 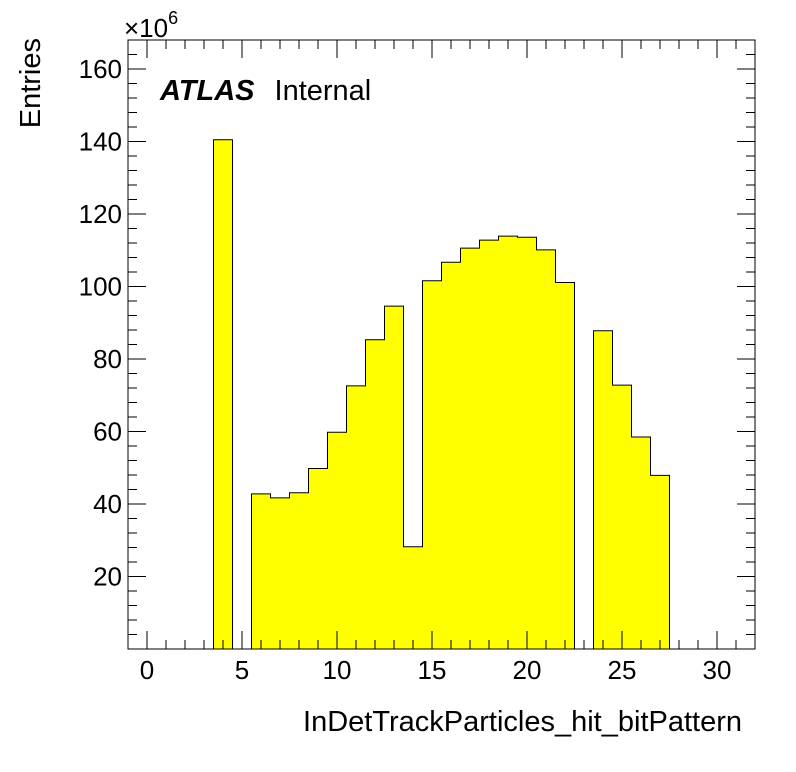 I want to click on y-tick-labels: 20 40 60 80 100 120 140 160, so click(x=100, y=323).